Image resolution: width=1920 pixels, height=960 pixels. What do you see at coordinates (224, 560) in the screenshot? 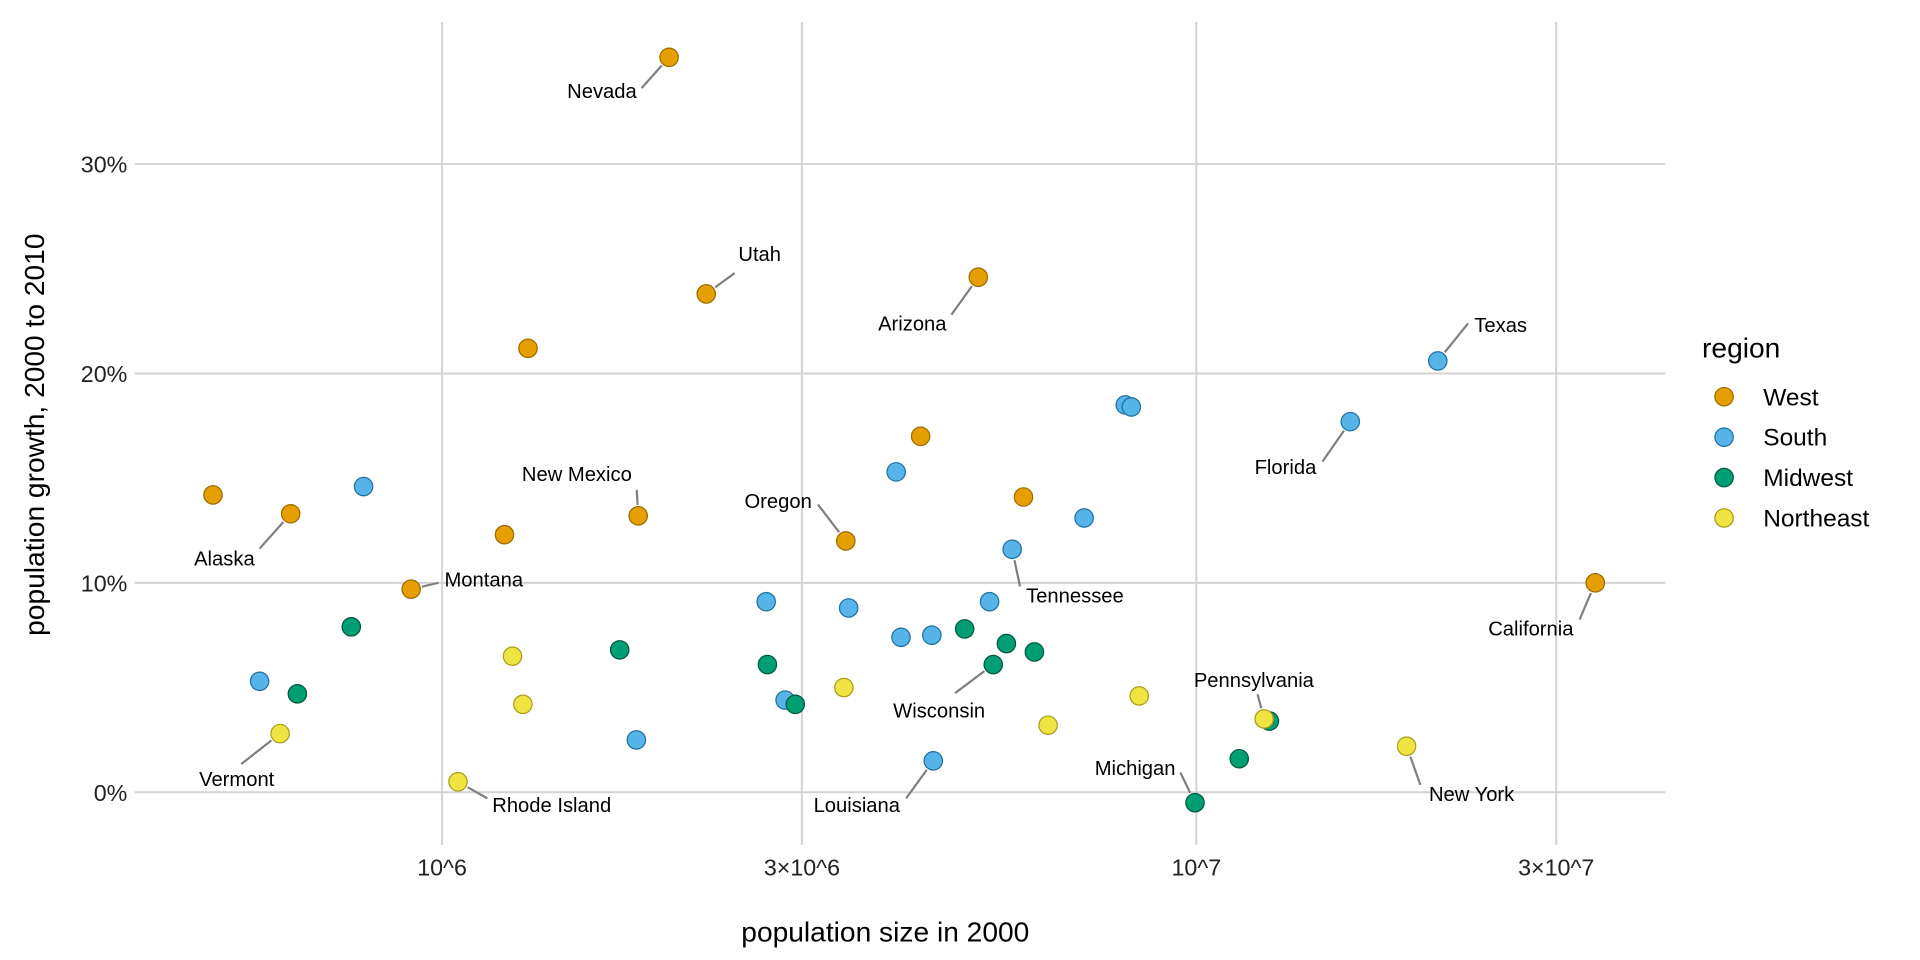
I see `point-label: Alaska` at bounding box center [224, 560].